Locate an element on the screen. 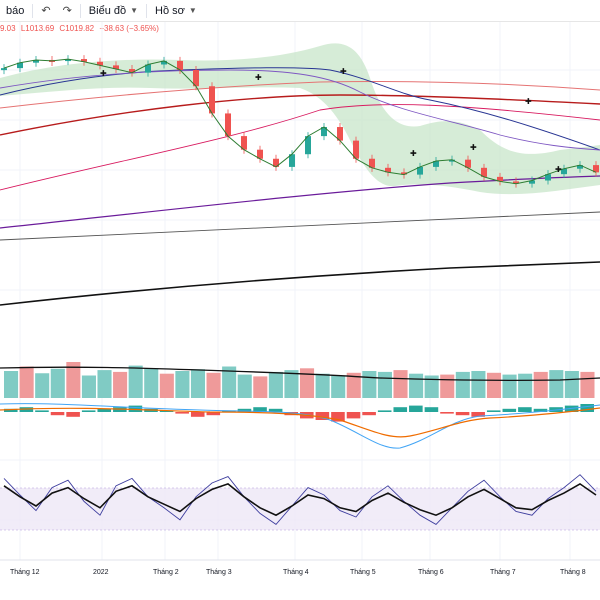 This screenshot has height=600, width=600. undo-icon: ↶ is located at coordinates (46, 11).